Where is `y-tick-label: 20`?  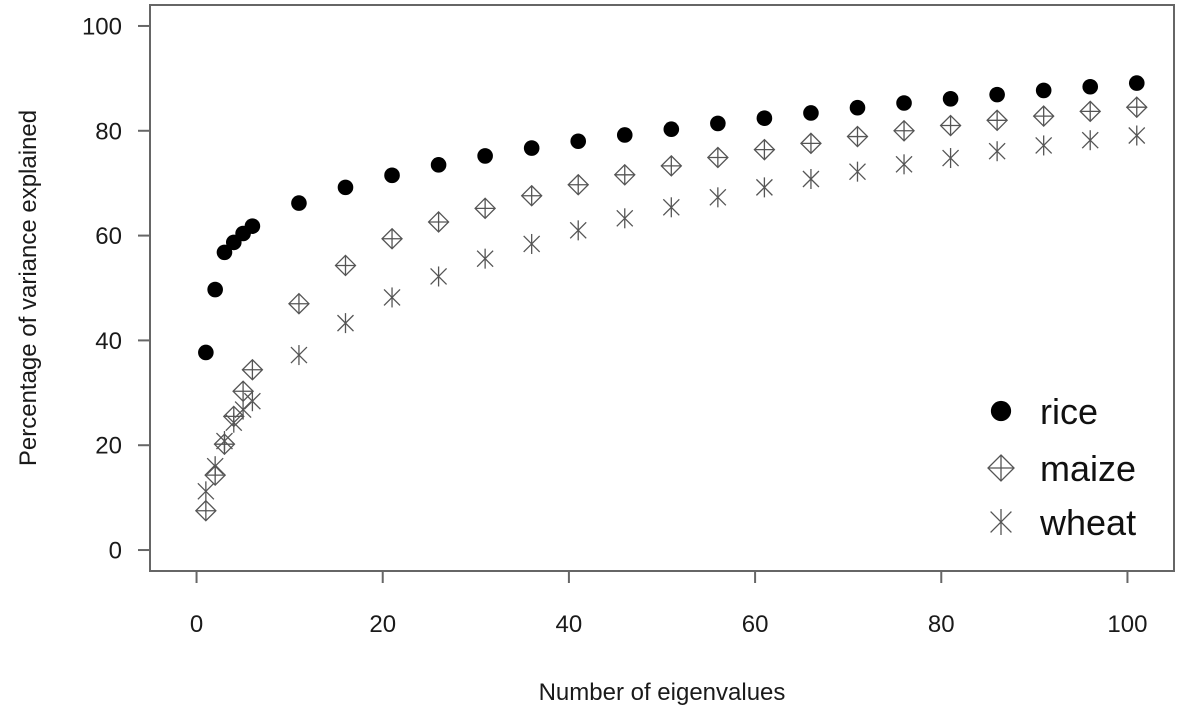 y-tick-label: 20 is located at coordinates (108, 446).